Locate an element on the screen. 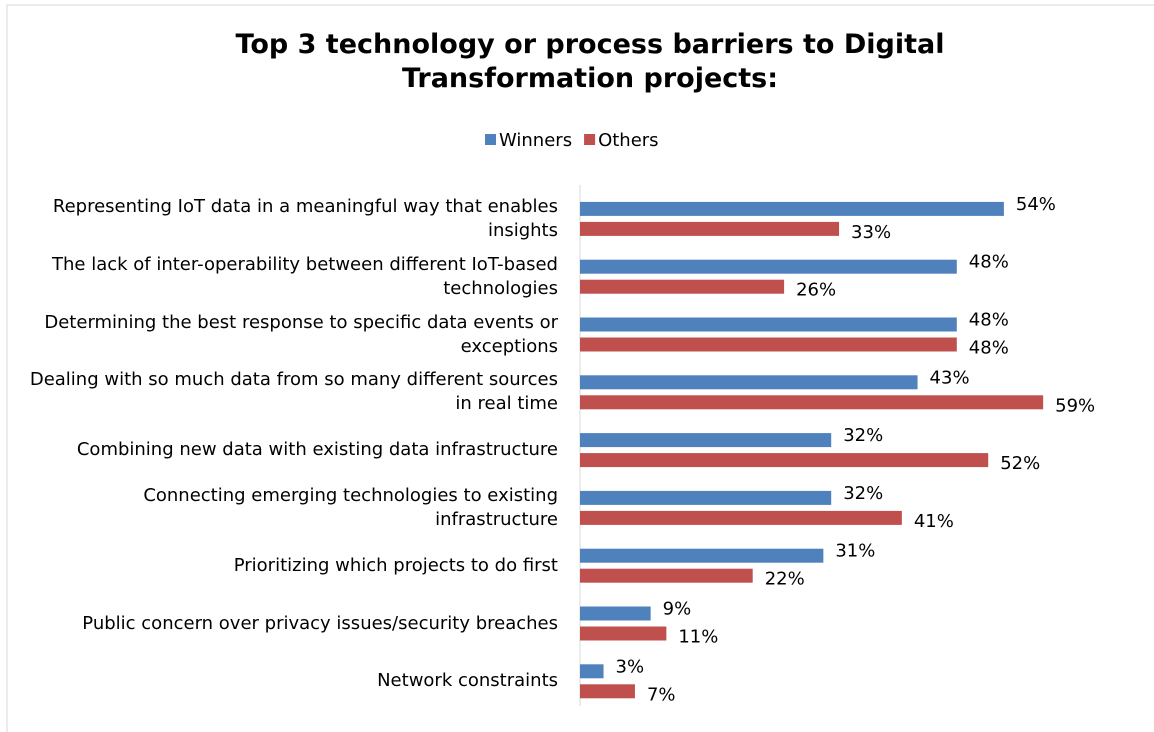 This screenshot has height=732, width=1154. category-label: Network constraints is located at coordinates (467, 681).